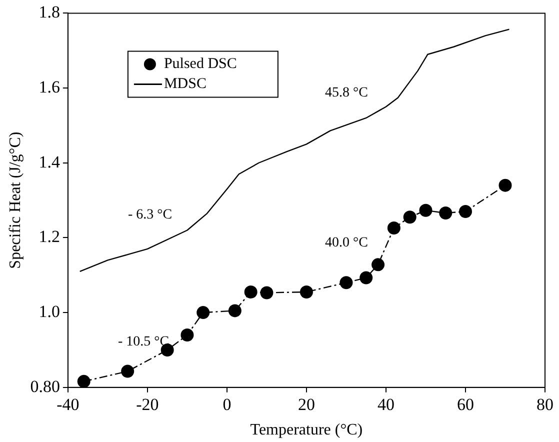  What do you see at coordinates (385, 404) in the screenshot?
I see `x-tick-label: 40` at bounding box center [385, 404].